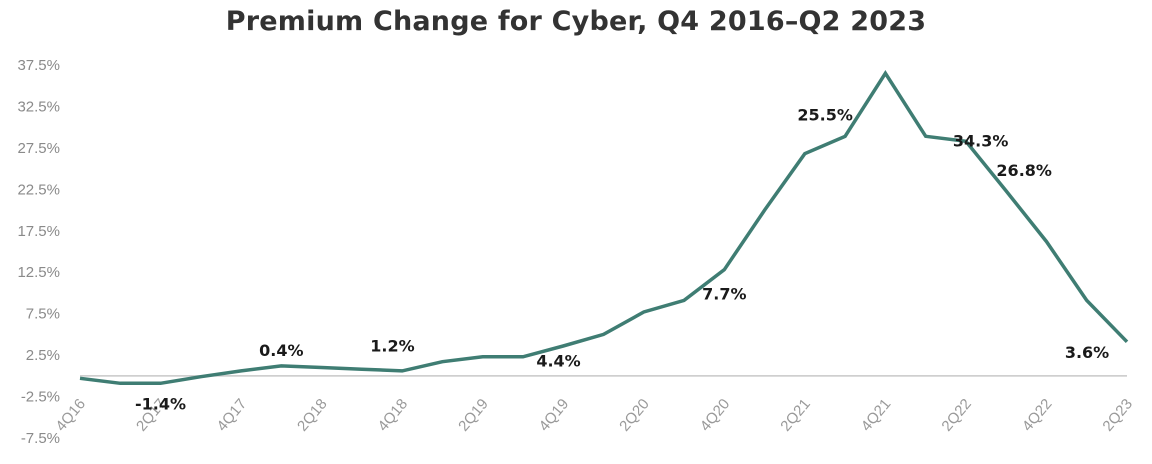 The height and width of the screenshot is (464, 1152). What do you see at coordinates (558, 360) in the screenshot?
I see `data-label: 4.4%` at bounding box center [558, 360].